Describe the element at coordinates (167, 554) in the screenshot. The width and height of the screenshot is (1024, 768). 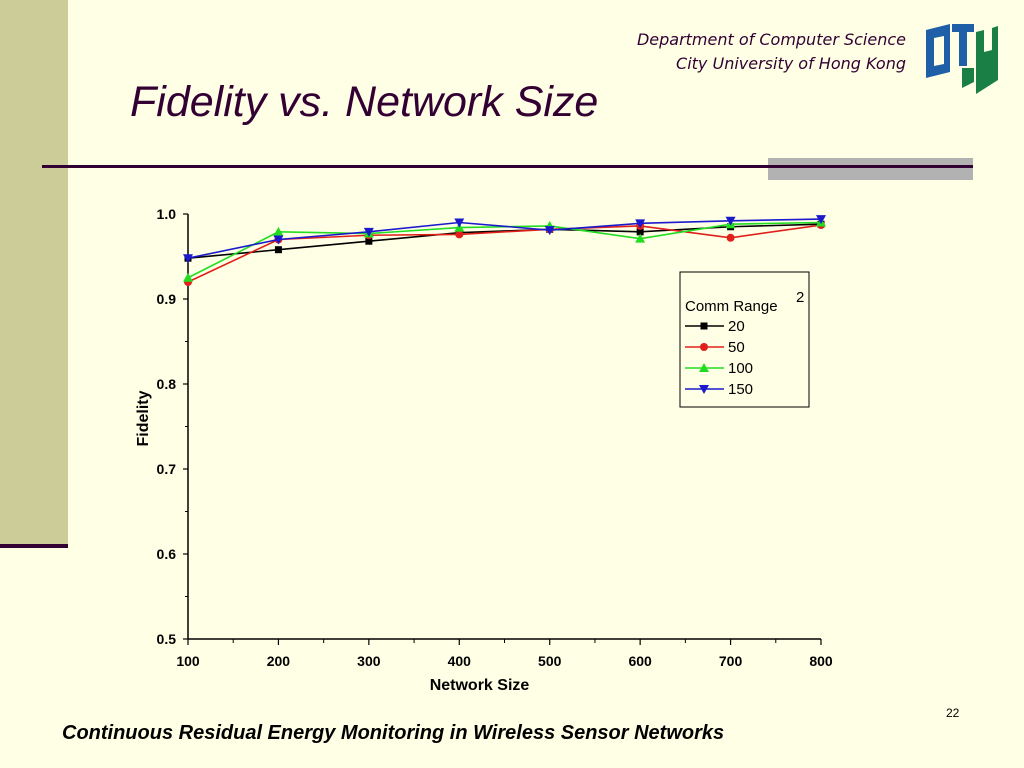
I see `y-tick-label: 0.6` at that location.